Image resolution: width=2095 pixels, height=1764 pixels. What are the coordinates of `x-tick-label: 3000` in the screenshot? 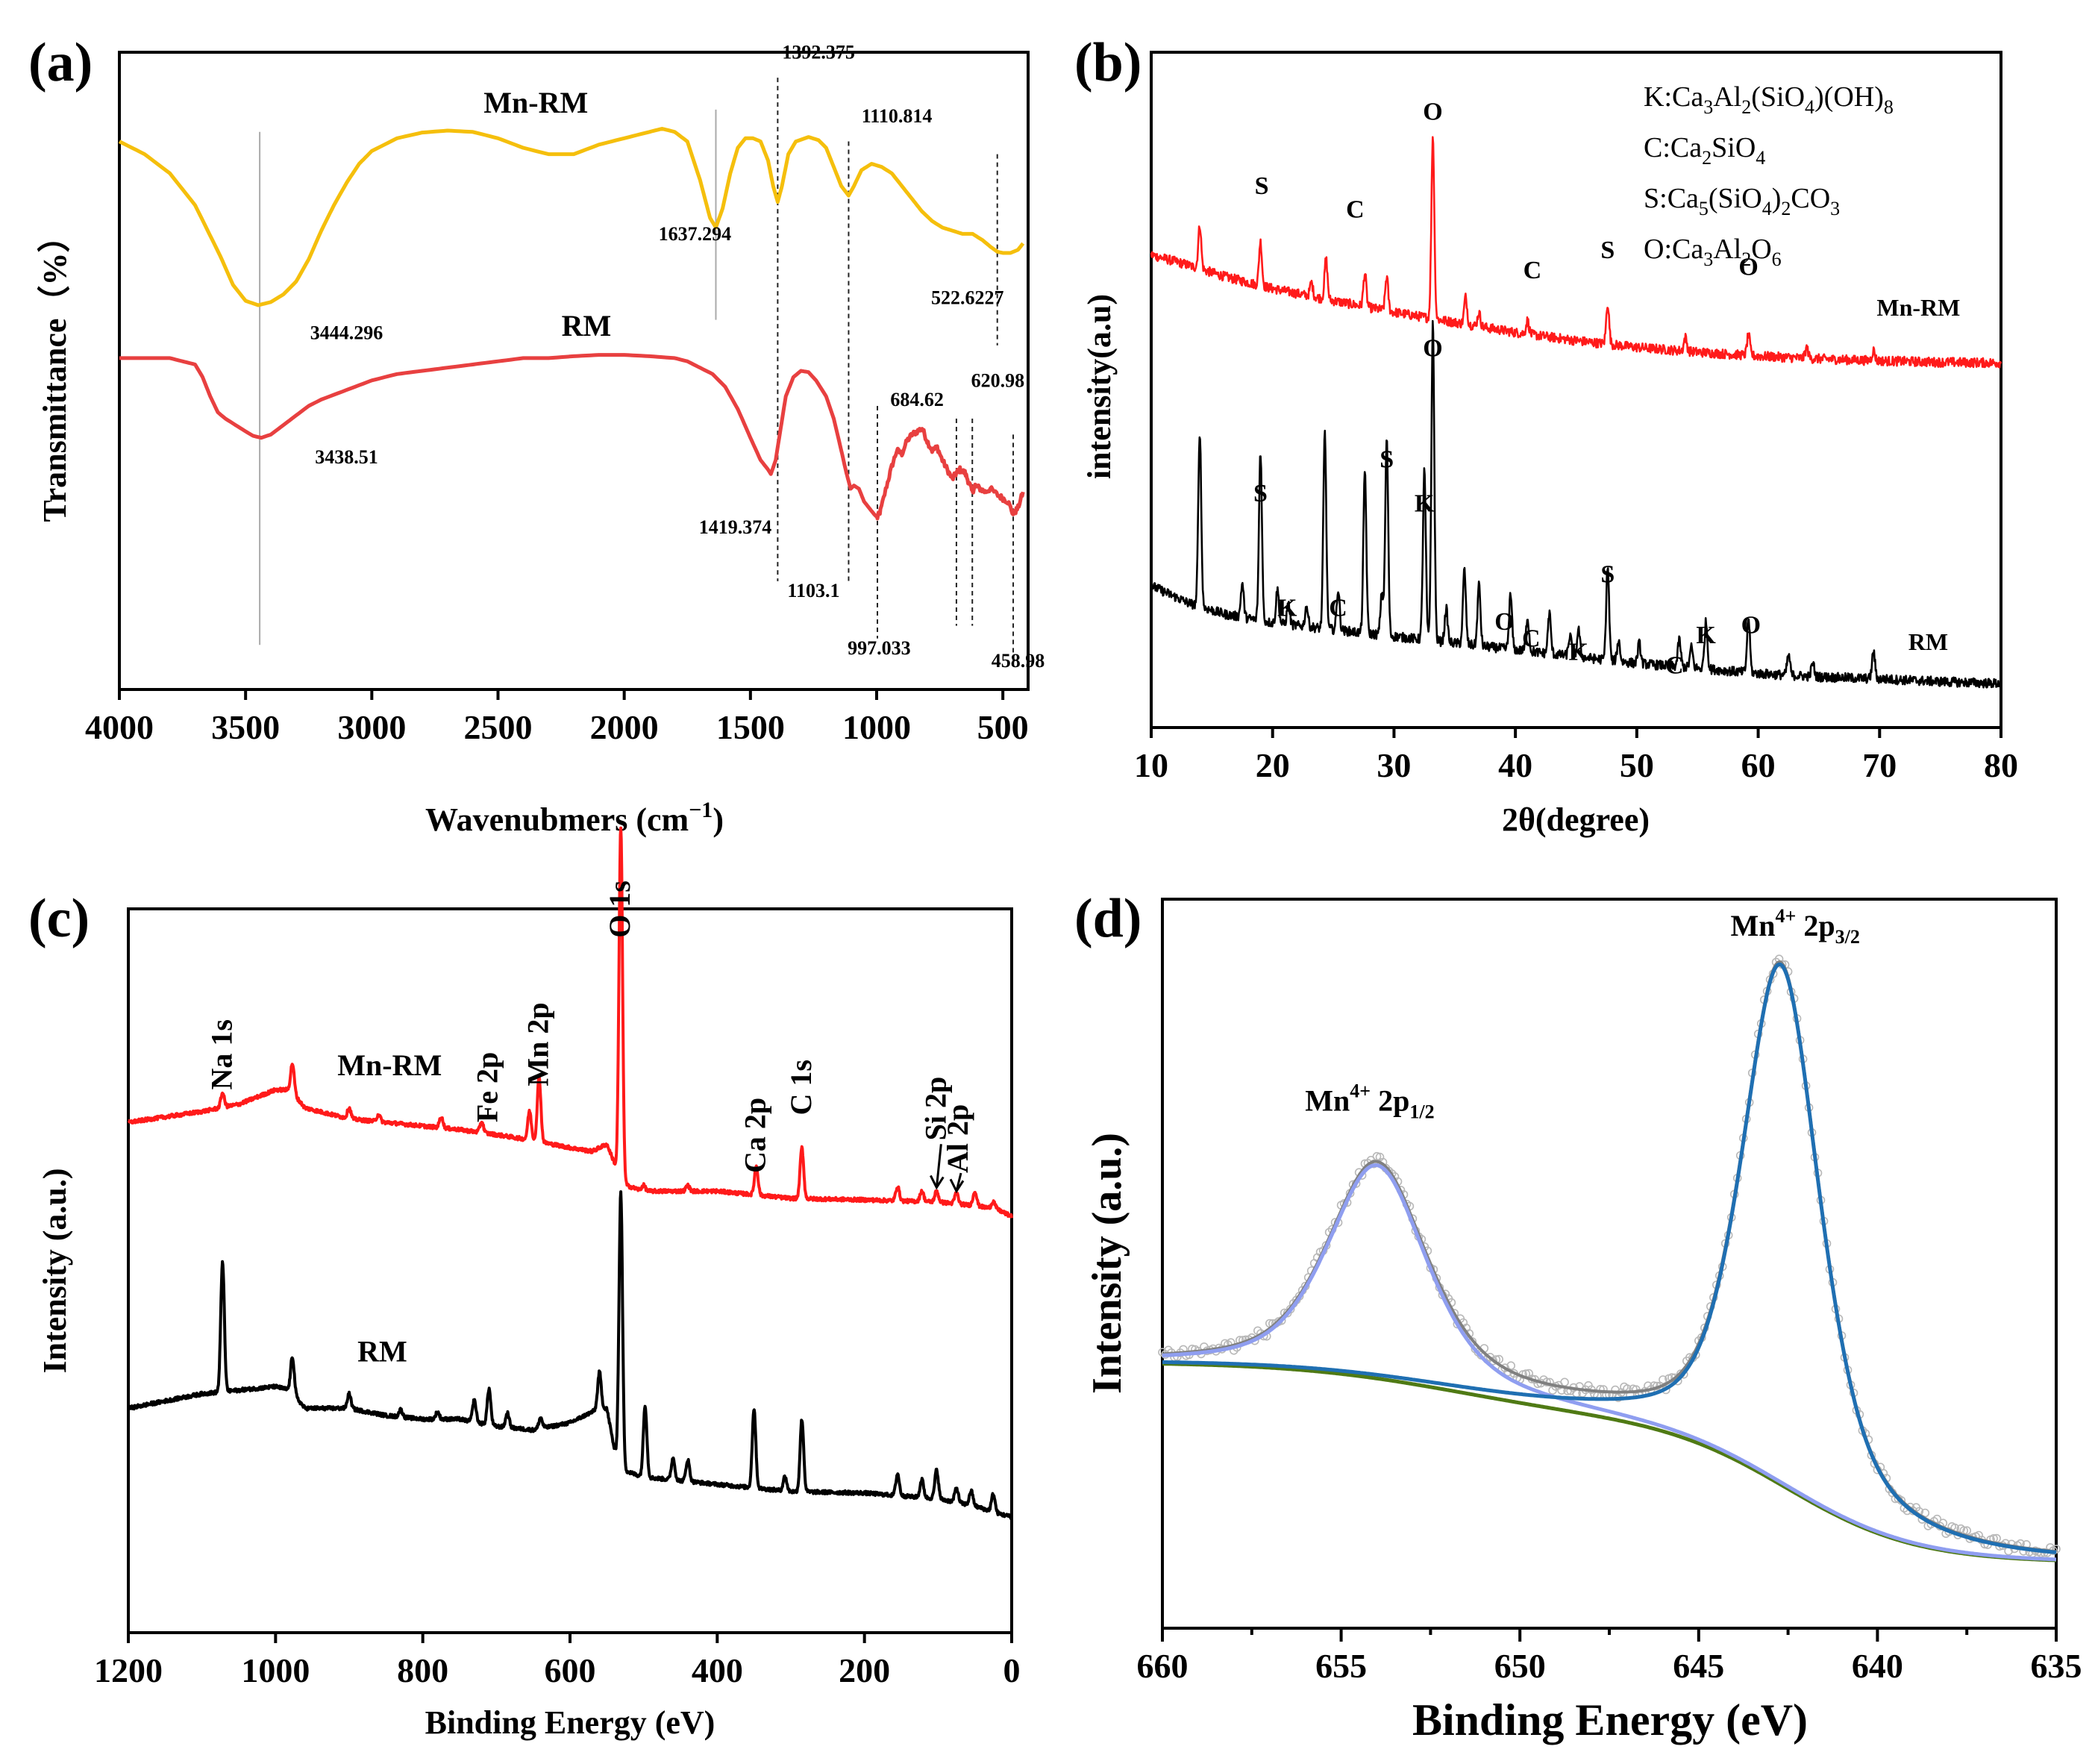 It's located at (371, 727).